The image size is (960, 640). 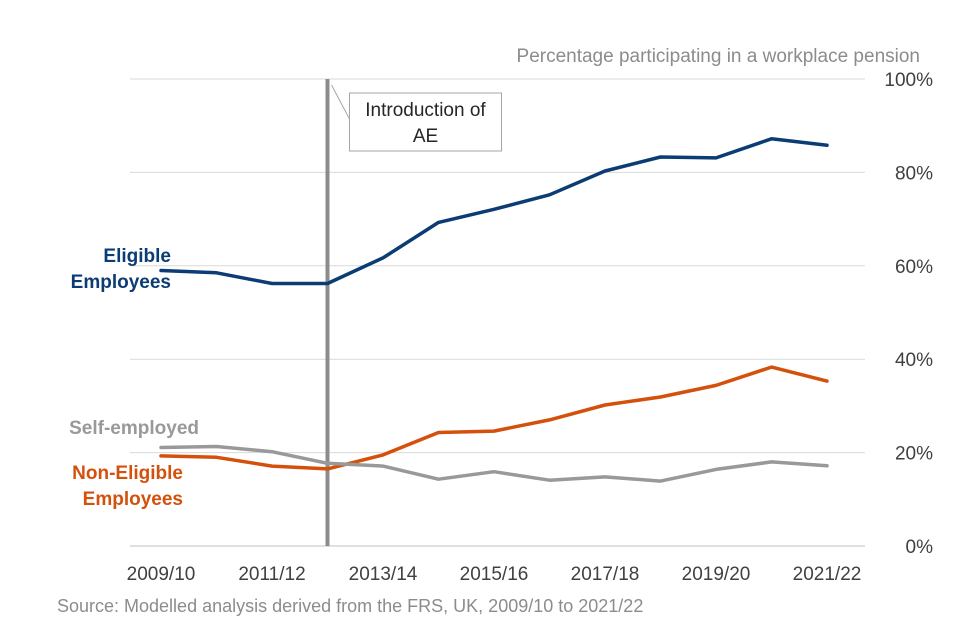 What do you see at coordinates (494, 418) in the screenshot?
I see `series-line-non-eligible-employees` at bounding box center [494, 418].